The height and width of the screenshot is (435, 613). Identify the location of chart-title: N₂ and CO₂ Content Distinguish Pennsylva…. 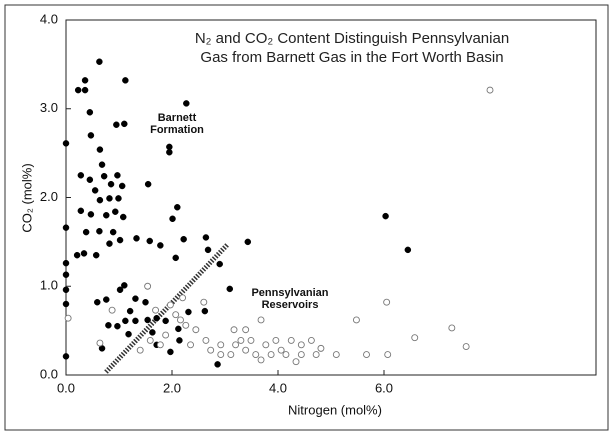
(352, 38).